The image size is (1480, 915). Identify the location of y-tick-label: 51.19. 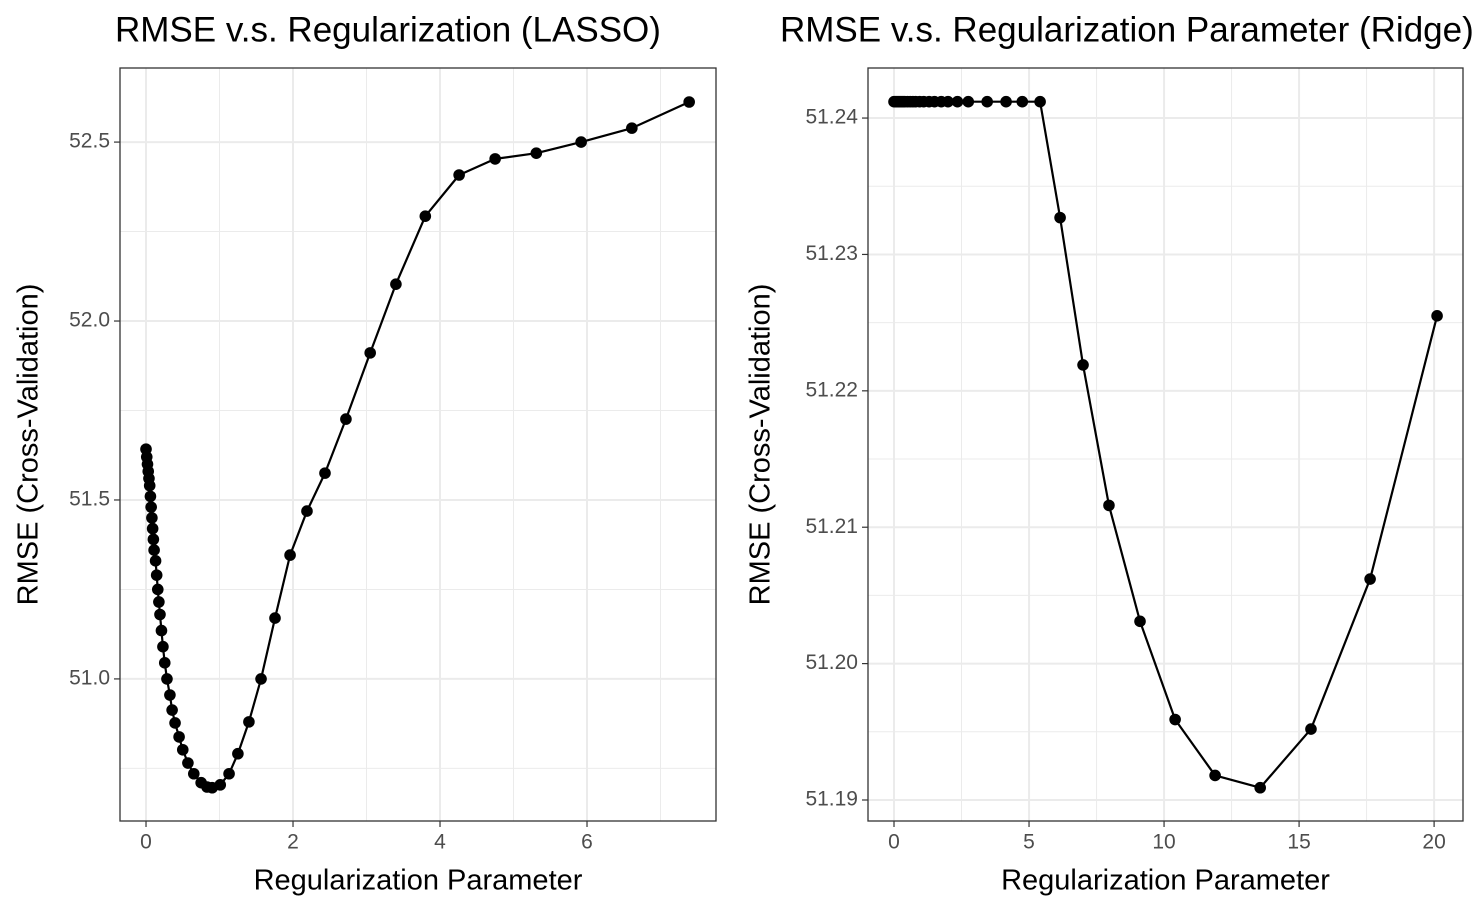
(831, 799).